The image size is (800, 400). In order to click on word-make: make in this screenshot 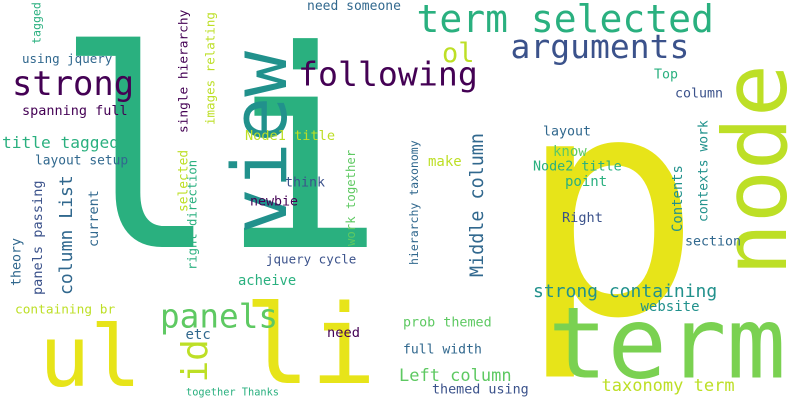, I will do `click(445, 162)`.